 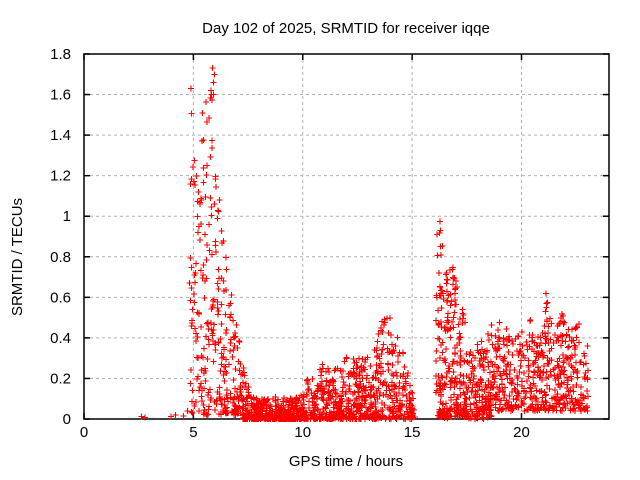 What do you see at coordinates (521, 432) in the screenshot?
I see `x-tick-label: 20` at bounding box center [521, 432].